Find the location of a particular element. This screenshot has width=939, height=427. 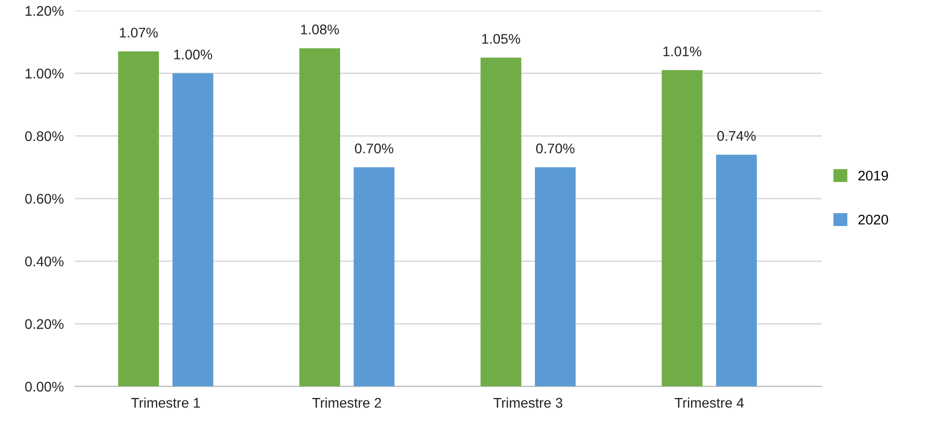

y-tick-label: 0.00% is located at coordinates (44, 387).